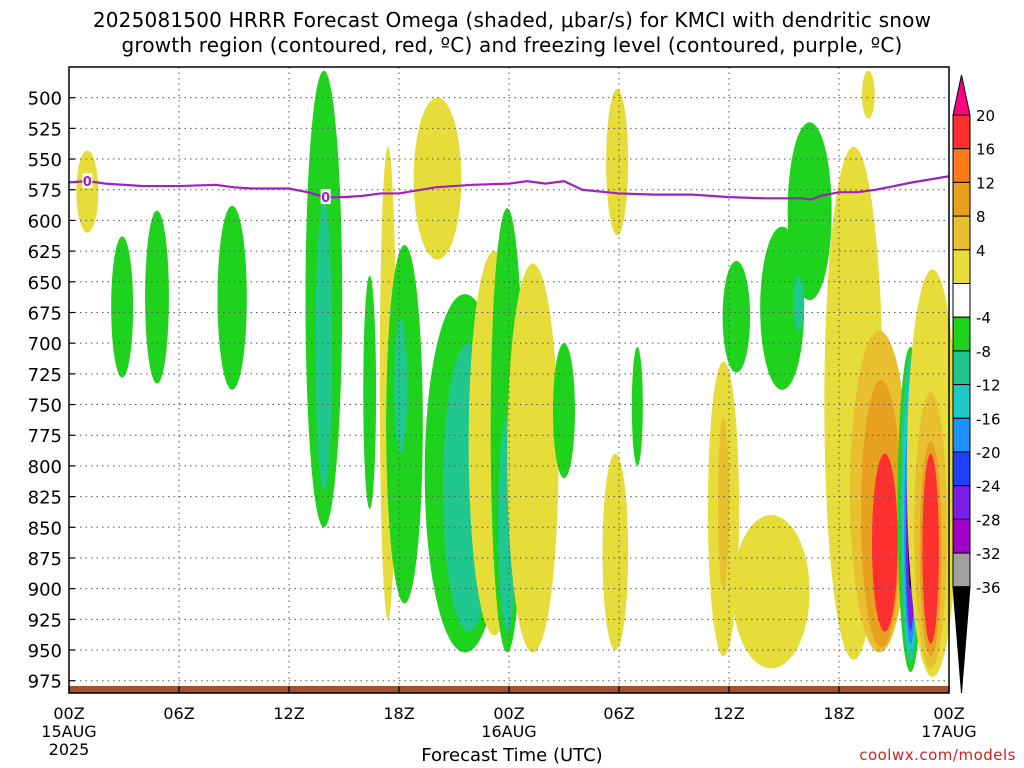 This screenshot has width=1024, height=768. I want to click on x-date-label-48: 17AUG, so click(948, 731).